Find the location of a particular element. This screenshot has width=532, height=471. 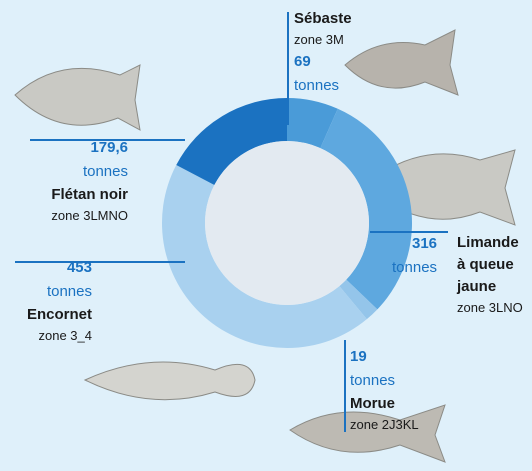

category-label: Flétan noir is located at coordinates (89, 194).